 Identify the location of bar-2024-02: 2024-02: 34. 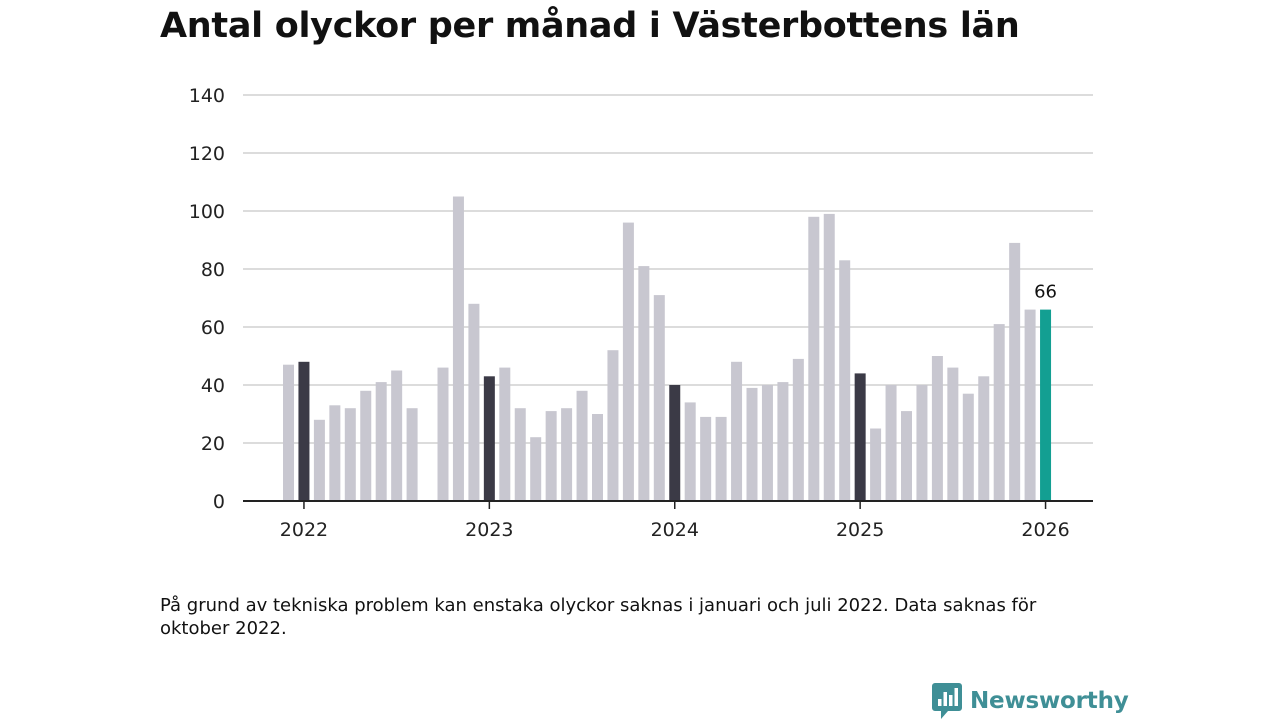
(690, 451).